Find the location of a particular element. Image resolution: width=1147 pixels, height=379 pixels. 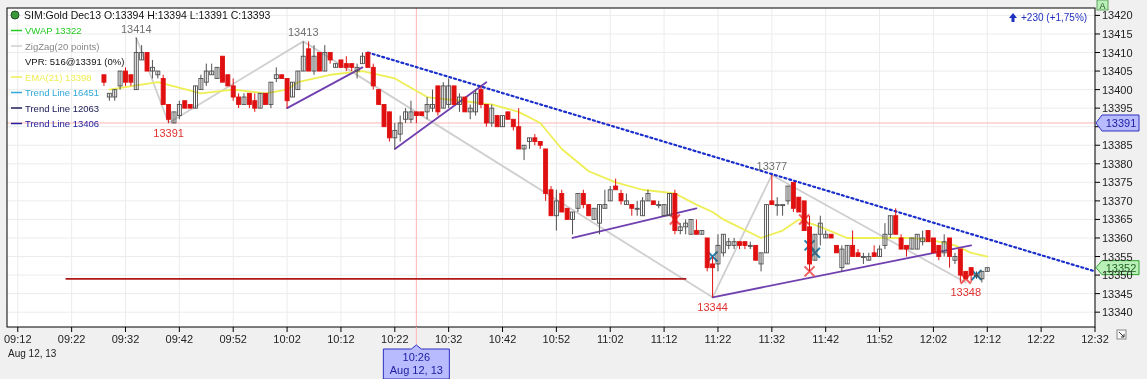

annotation: 13377 is located at coordinates (772, 165).